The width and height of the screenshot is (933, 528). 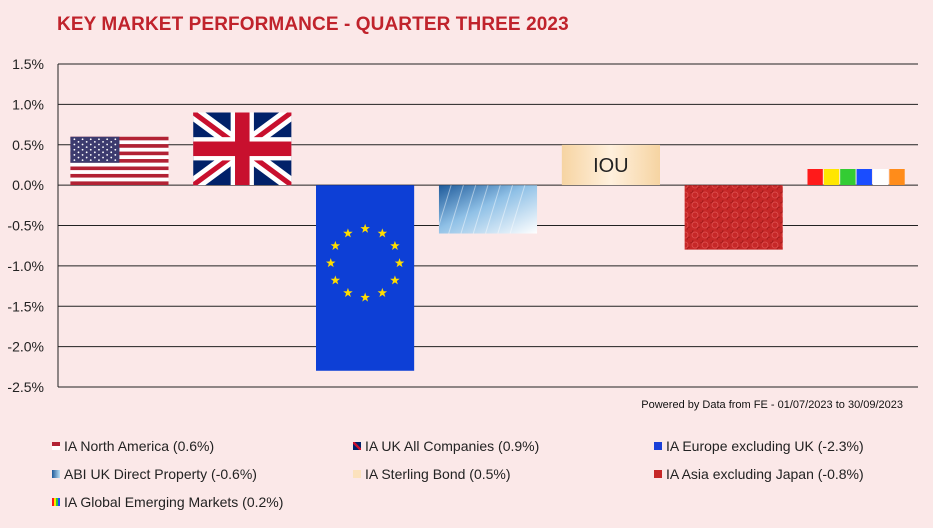 I want to click on legend-label: IA Sterling Bond (0.5%), so click(x=438, y=473).